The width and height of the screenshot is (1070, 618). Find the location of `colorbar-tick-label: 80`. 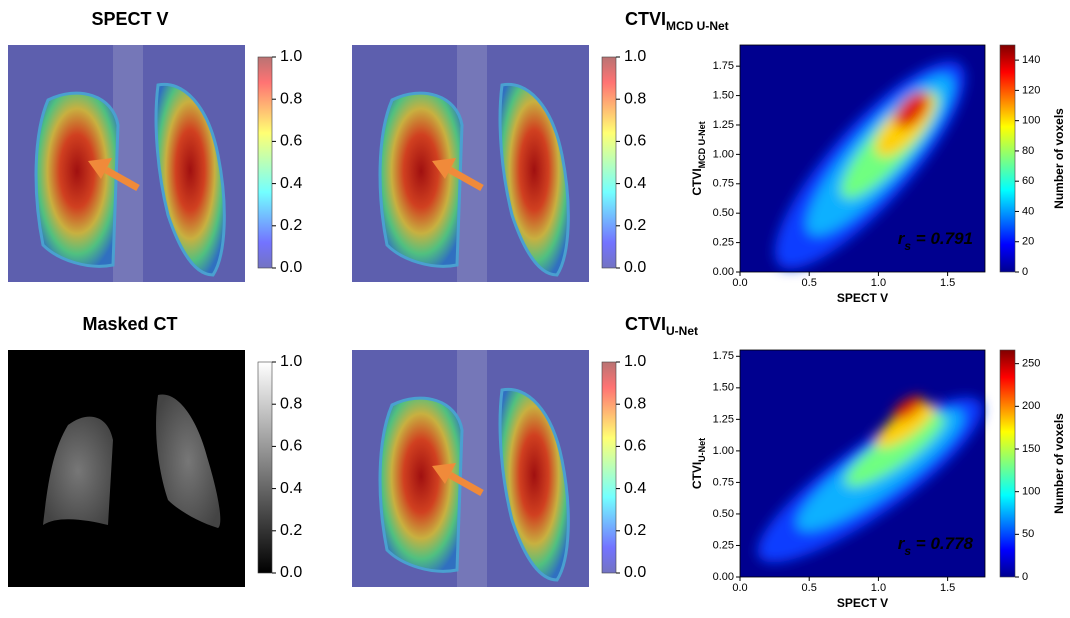

colorbar-tick-label: 80 is located at coordinates (1028, 151).